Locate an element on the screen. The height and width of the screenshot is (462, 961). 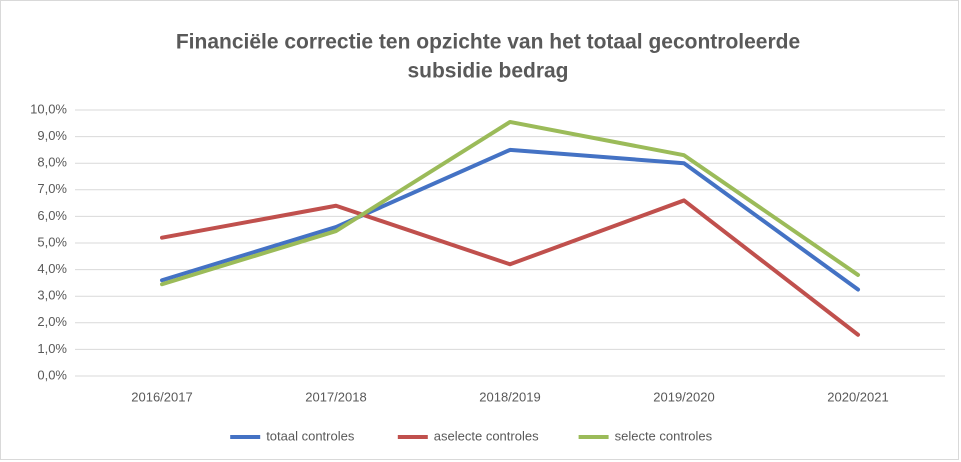
x-tick-label: 2018/2019 is located at coordinates (509, 396).